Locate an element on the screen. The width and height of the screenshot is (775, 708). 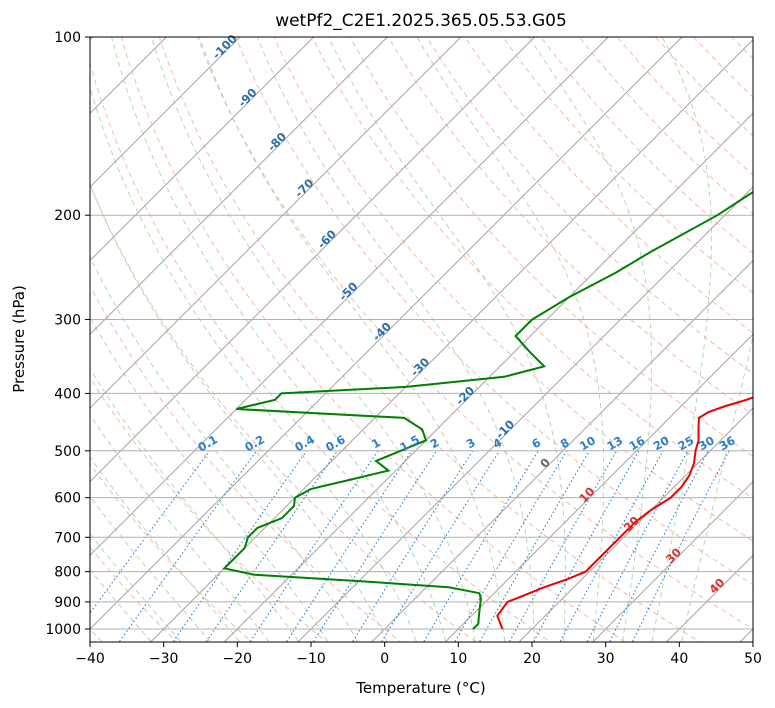
isotherm-label: 0 is located at coordinates (545, 463).